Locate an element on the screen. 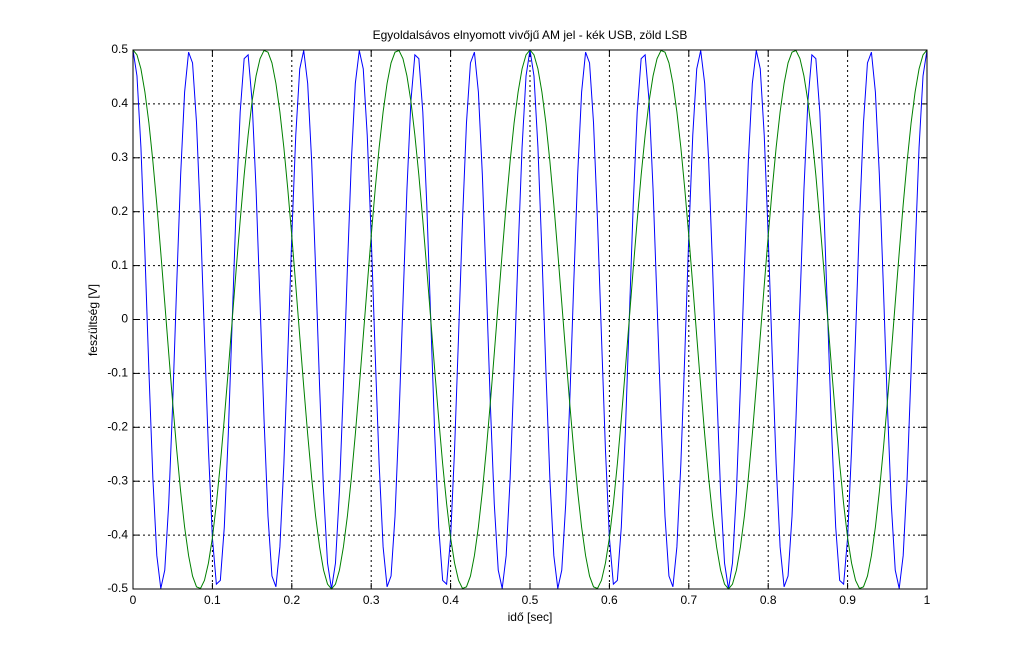 The image size is (1024, 662). y-tick-label: 0.2 is located at coordinates (119, 211).